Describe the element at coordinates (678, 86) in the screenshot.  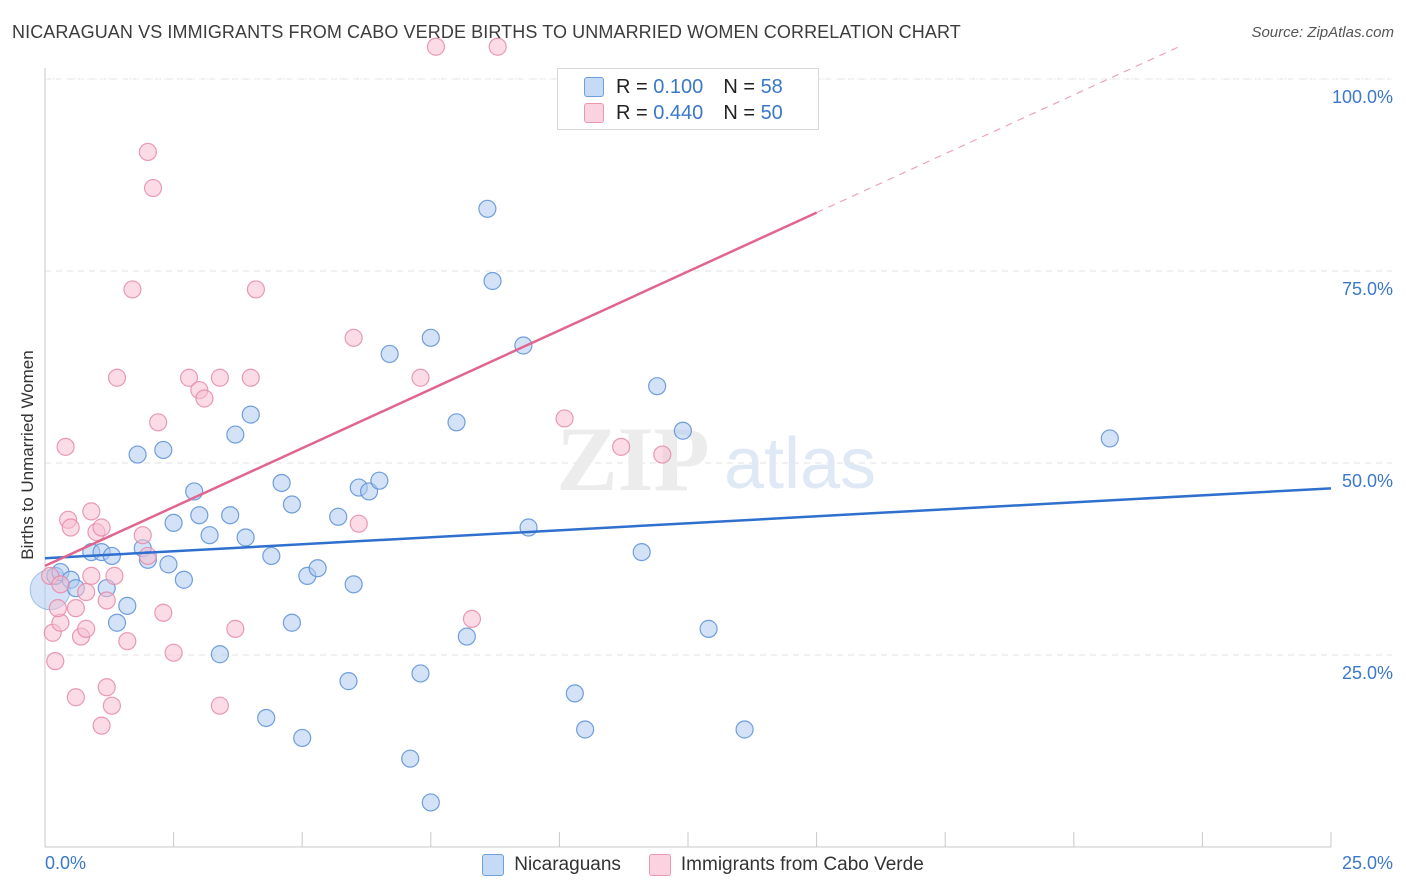
I see `legend-r-value: 0.100` at that location.